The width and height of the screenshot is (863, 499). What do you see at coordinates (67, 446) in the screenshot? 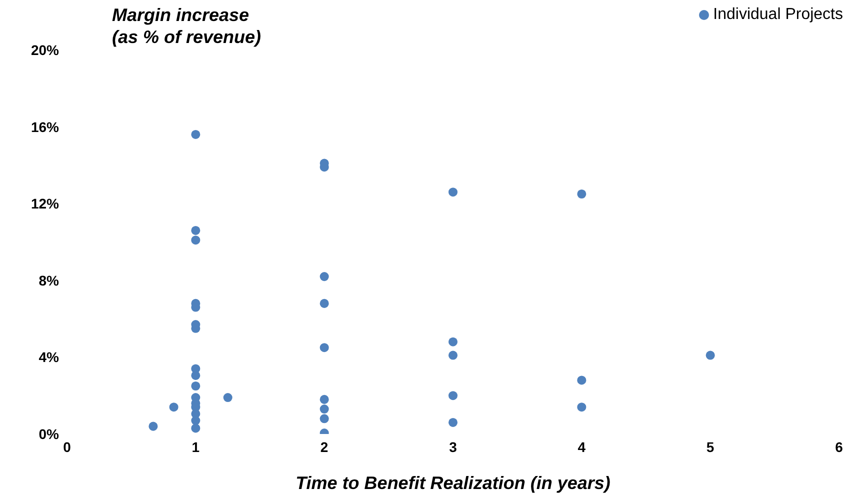
I see `x-tick-label: 0` at bounding box center [67, 446].